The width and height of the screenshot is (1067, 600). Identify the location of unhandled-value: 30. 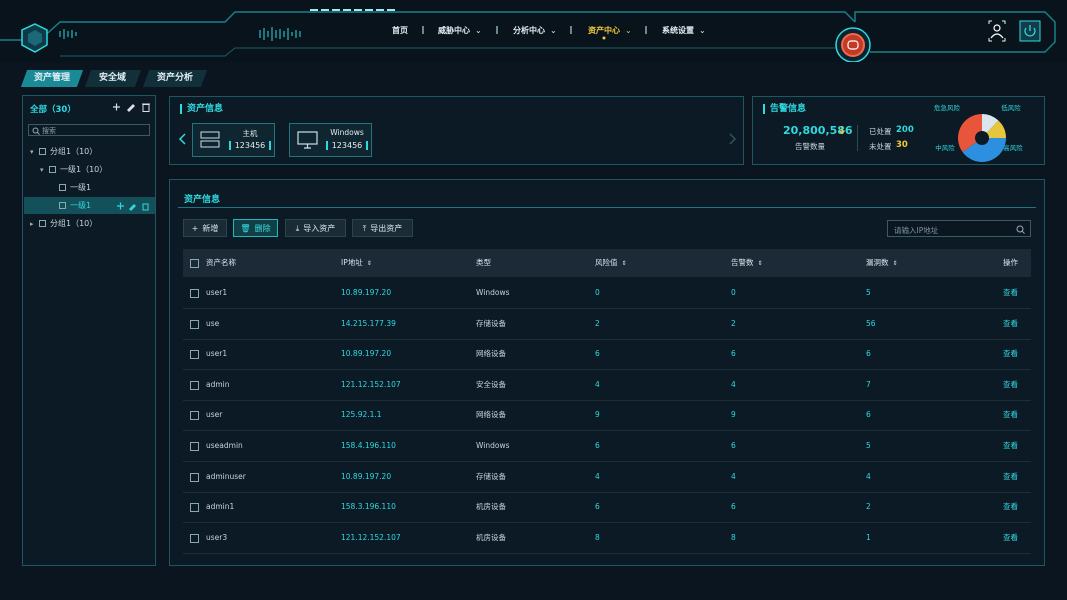
(902, 145).